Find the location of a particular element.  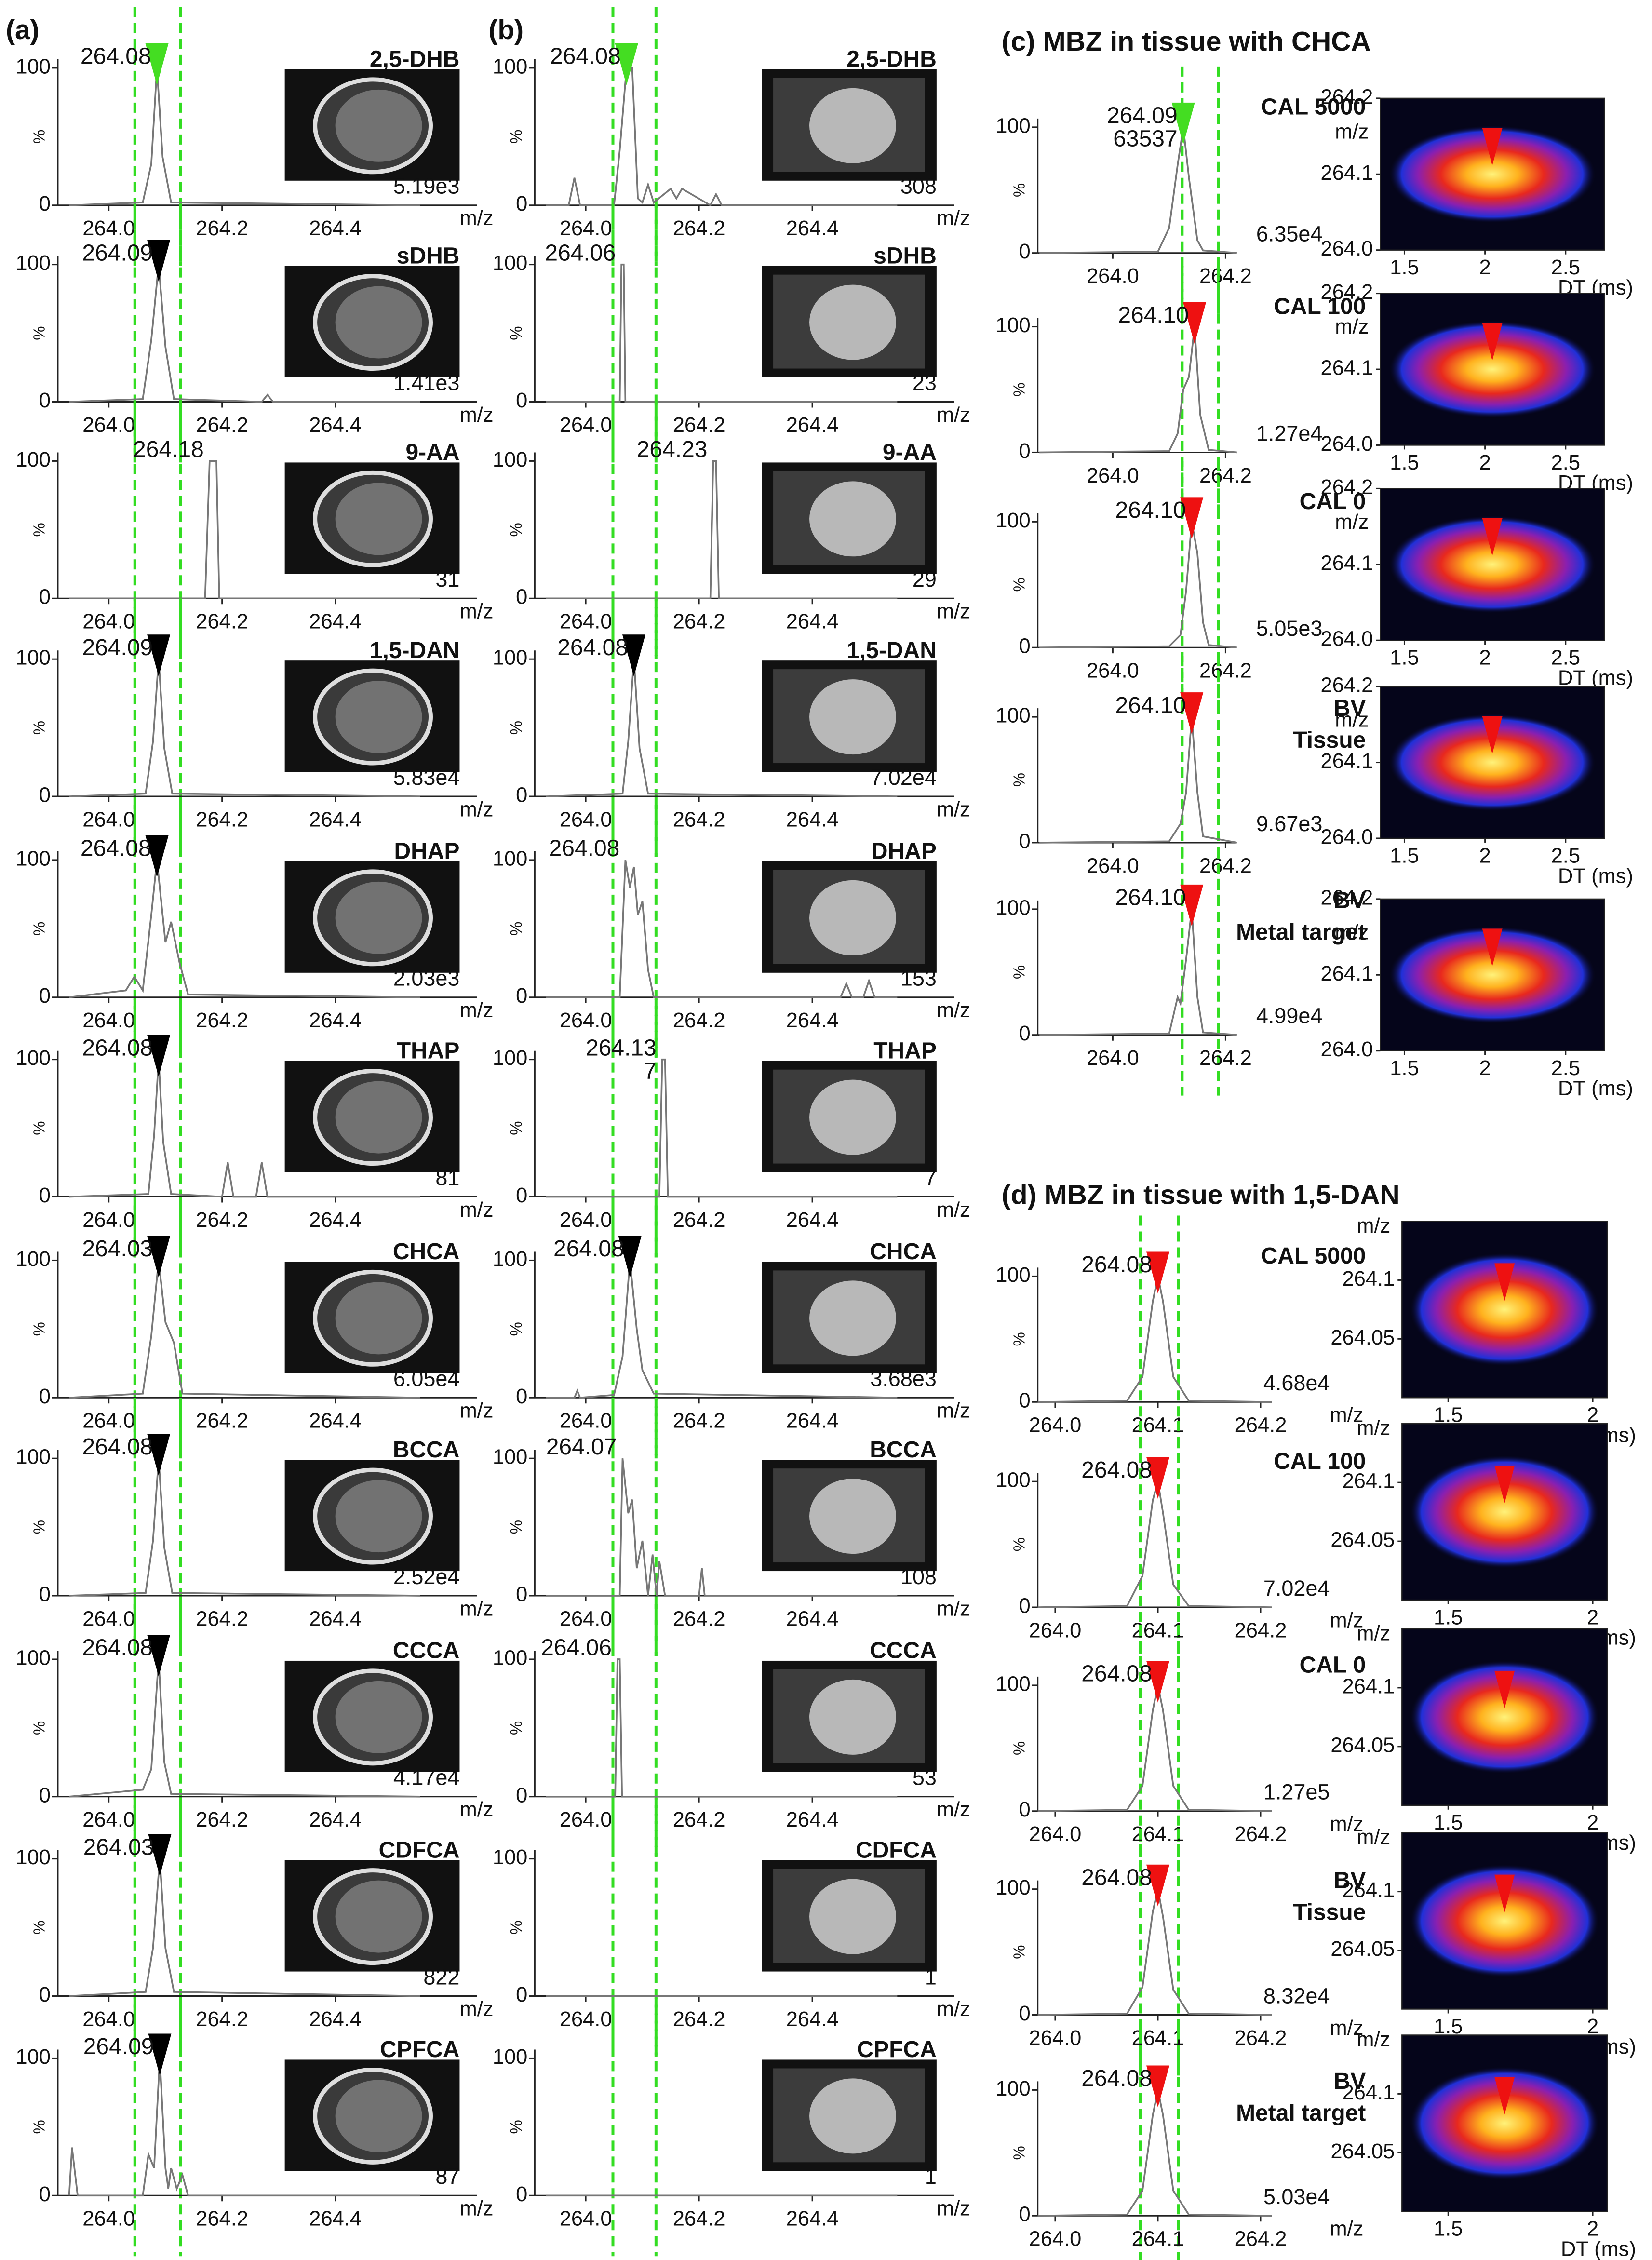

peak-label: 264.23 is located at coordinates (672, 449).